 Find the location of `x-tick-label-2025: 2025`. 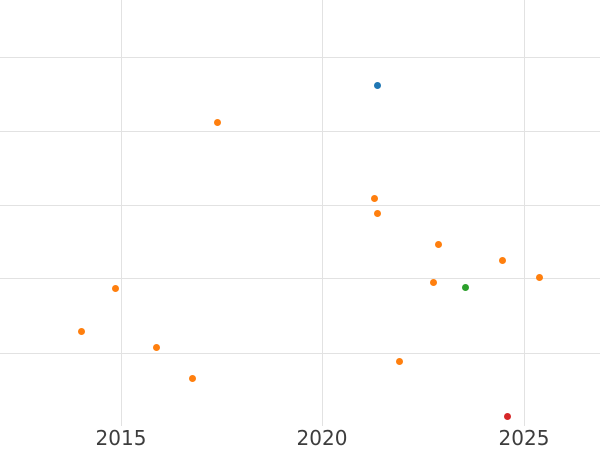

x-tick-label-2025: 2025 is located at coordinates (524, 438).